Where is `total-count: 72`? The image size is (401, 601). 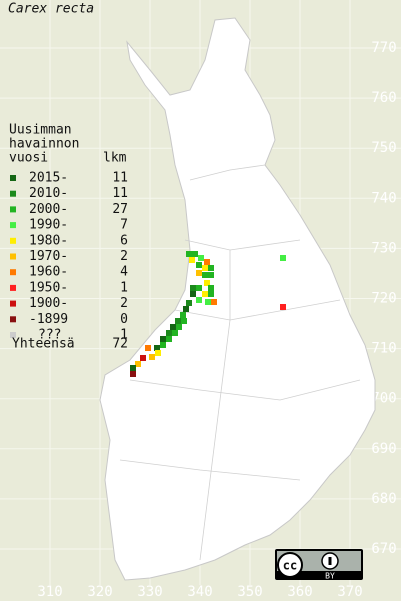
total-count: 72 is located at coordinates (120, 344).